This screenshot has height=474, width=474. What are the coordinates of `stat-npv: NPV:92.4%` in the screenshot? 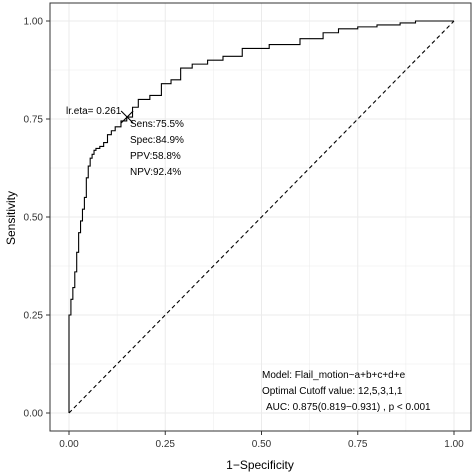 It's located at (155, 172).